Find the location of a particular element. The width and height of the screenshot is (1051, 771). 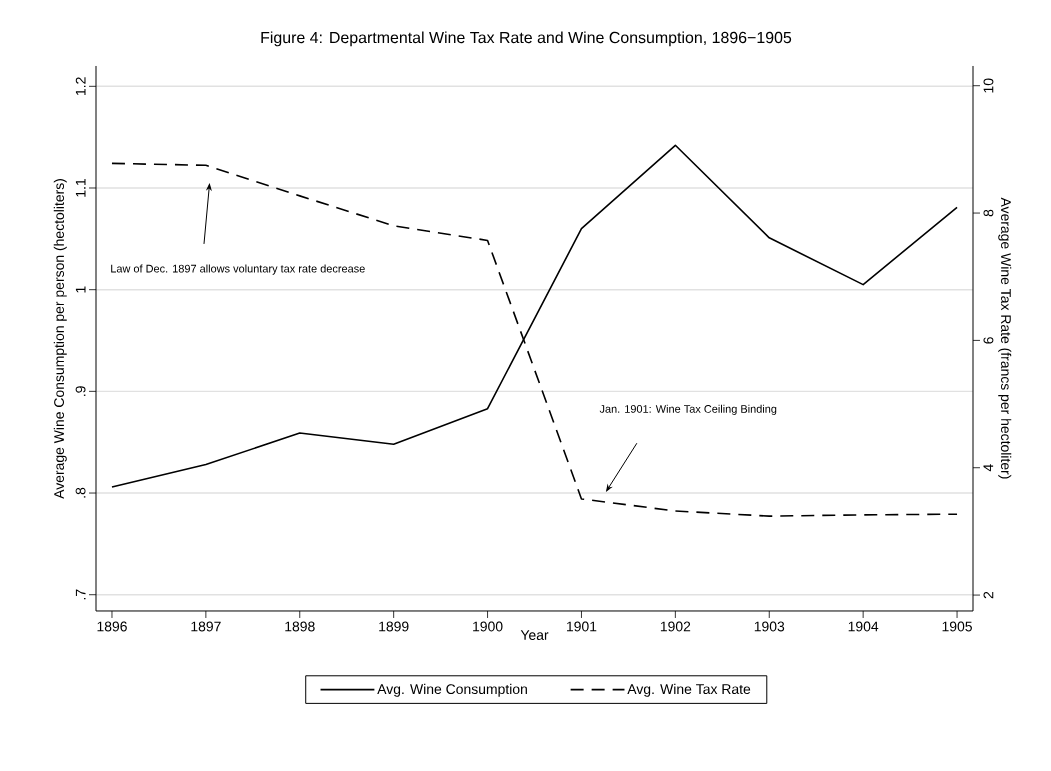

x-axis-title: Year is located at coordinates (534, 635).